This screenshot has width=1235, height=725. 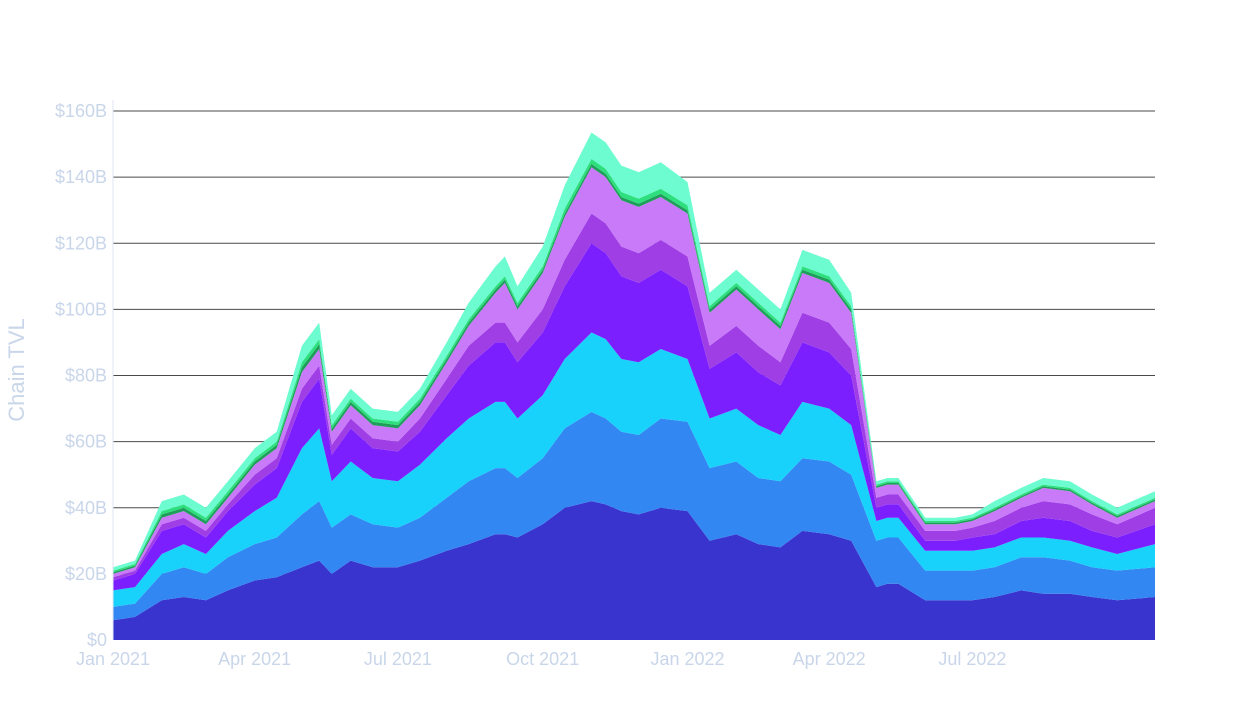 I want to click on y-tick-label: $20B, so click(x=86, y=574).